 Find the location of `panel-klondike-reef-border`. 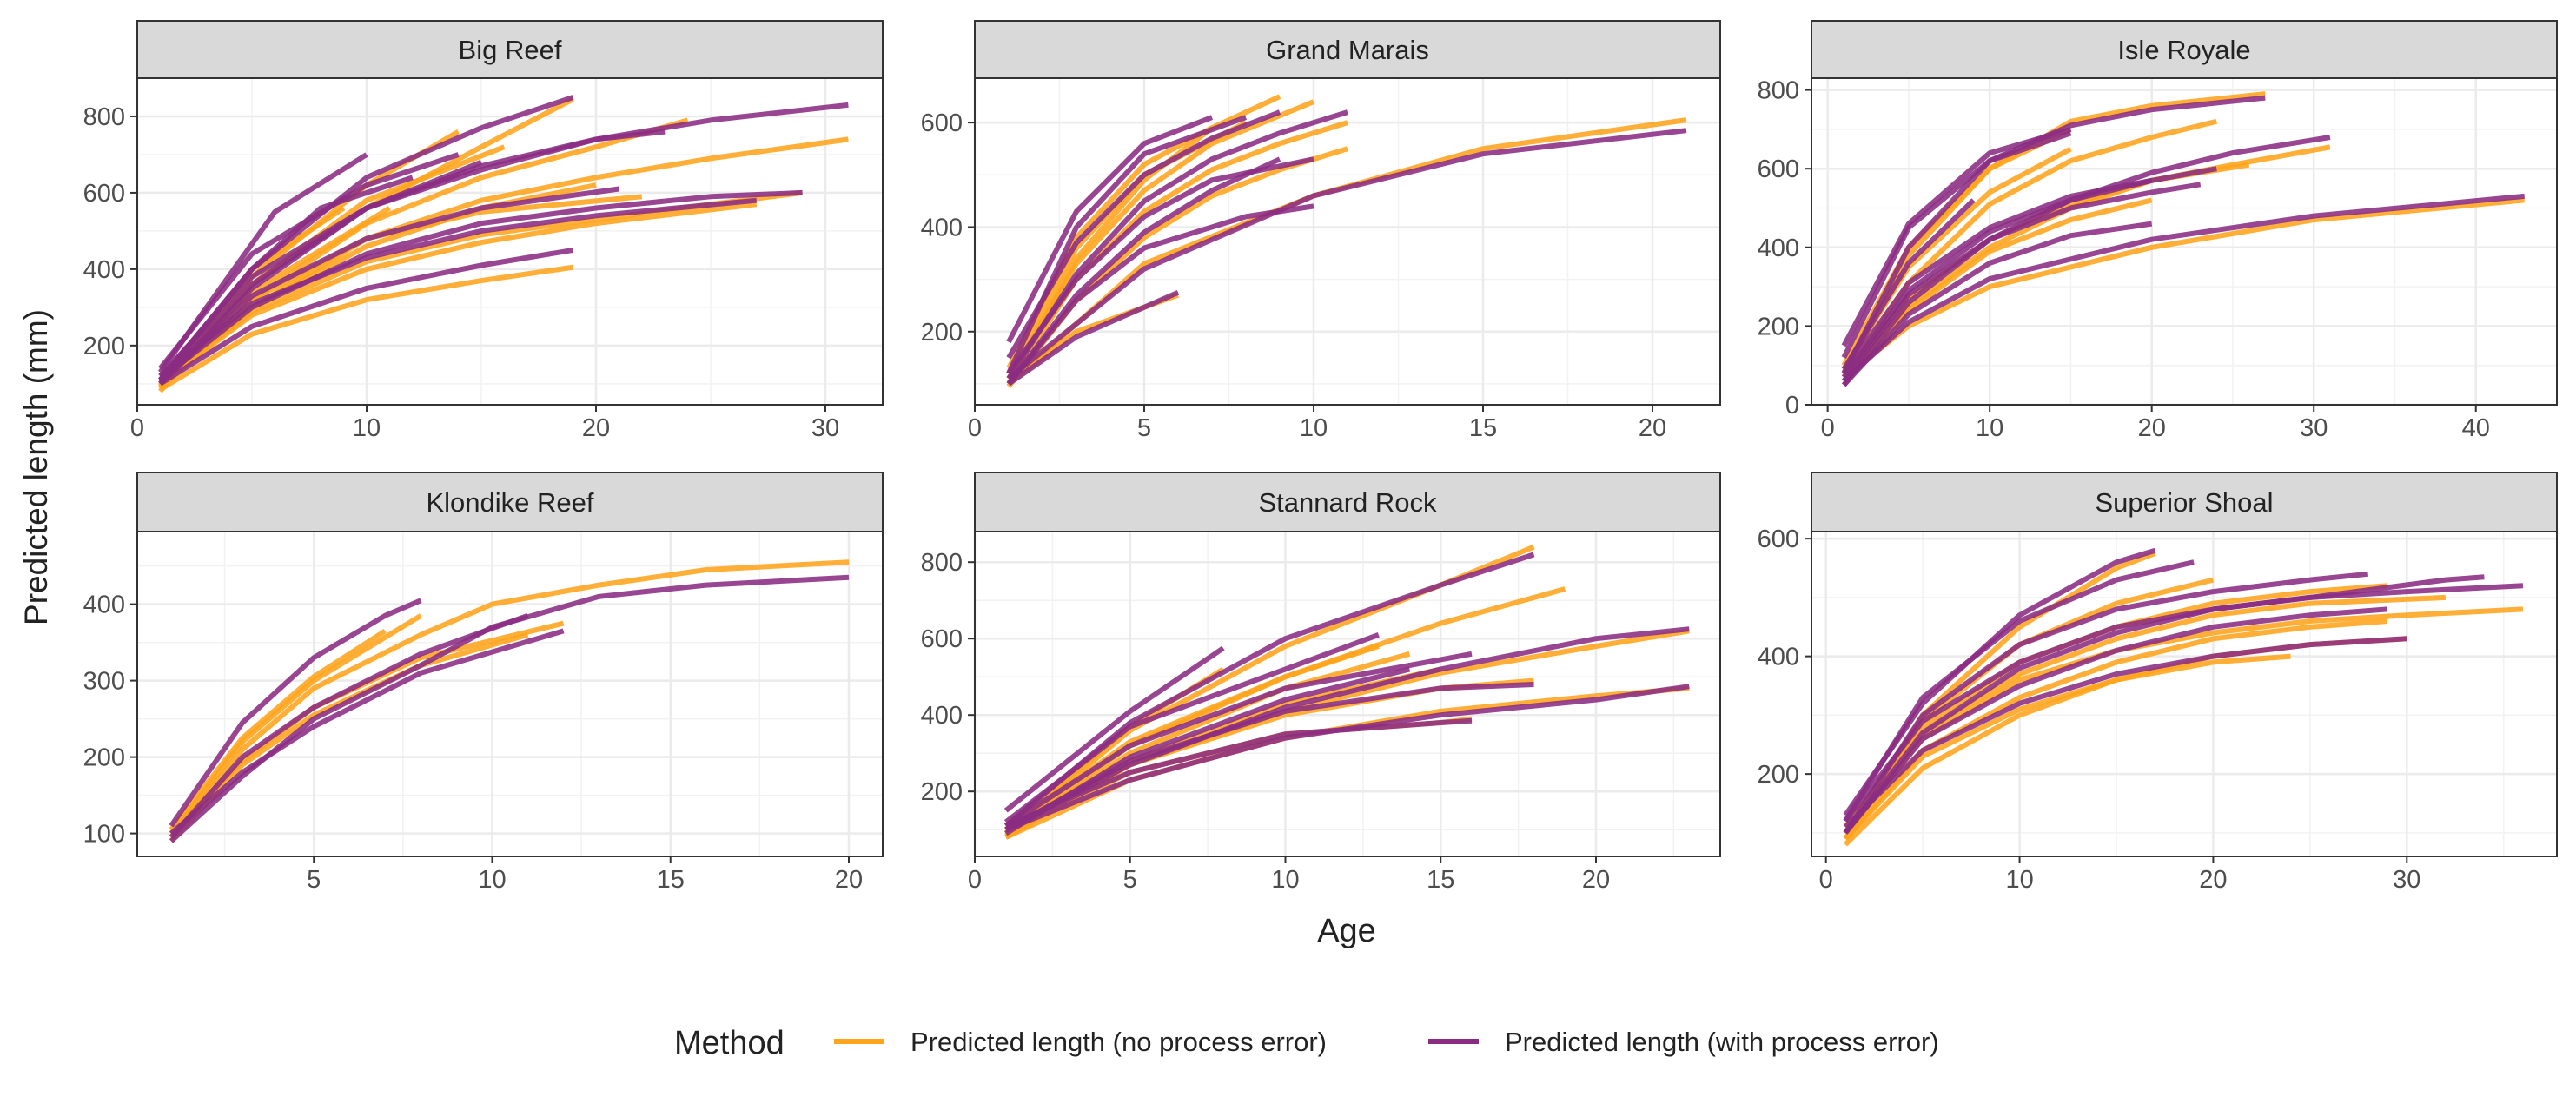

panel-klondike-reef-border is located at coordinates (510, 694).